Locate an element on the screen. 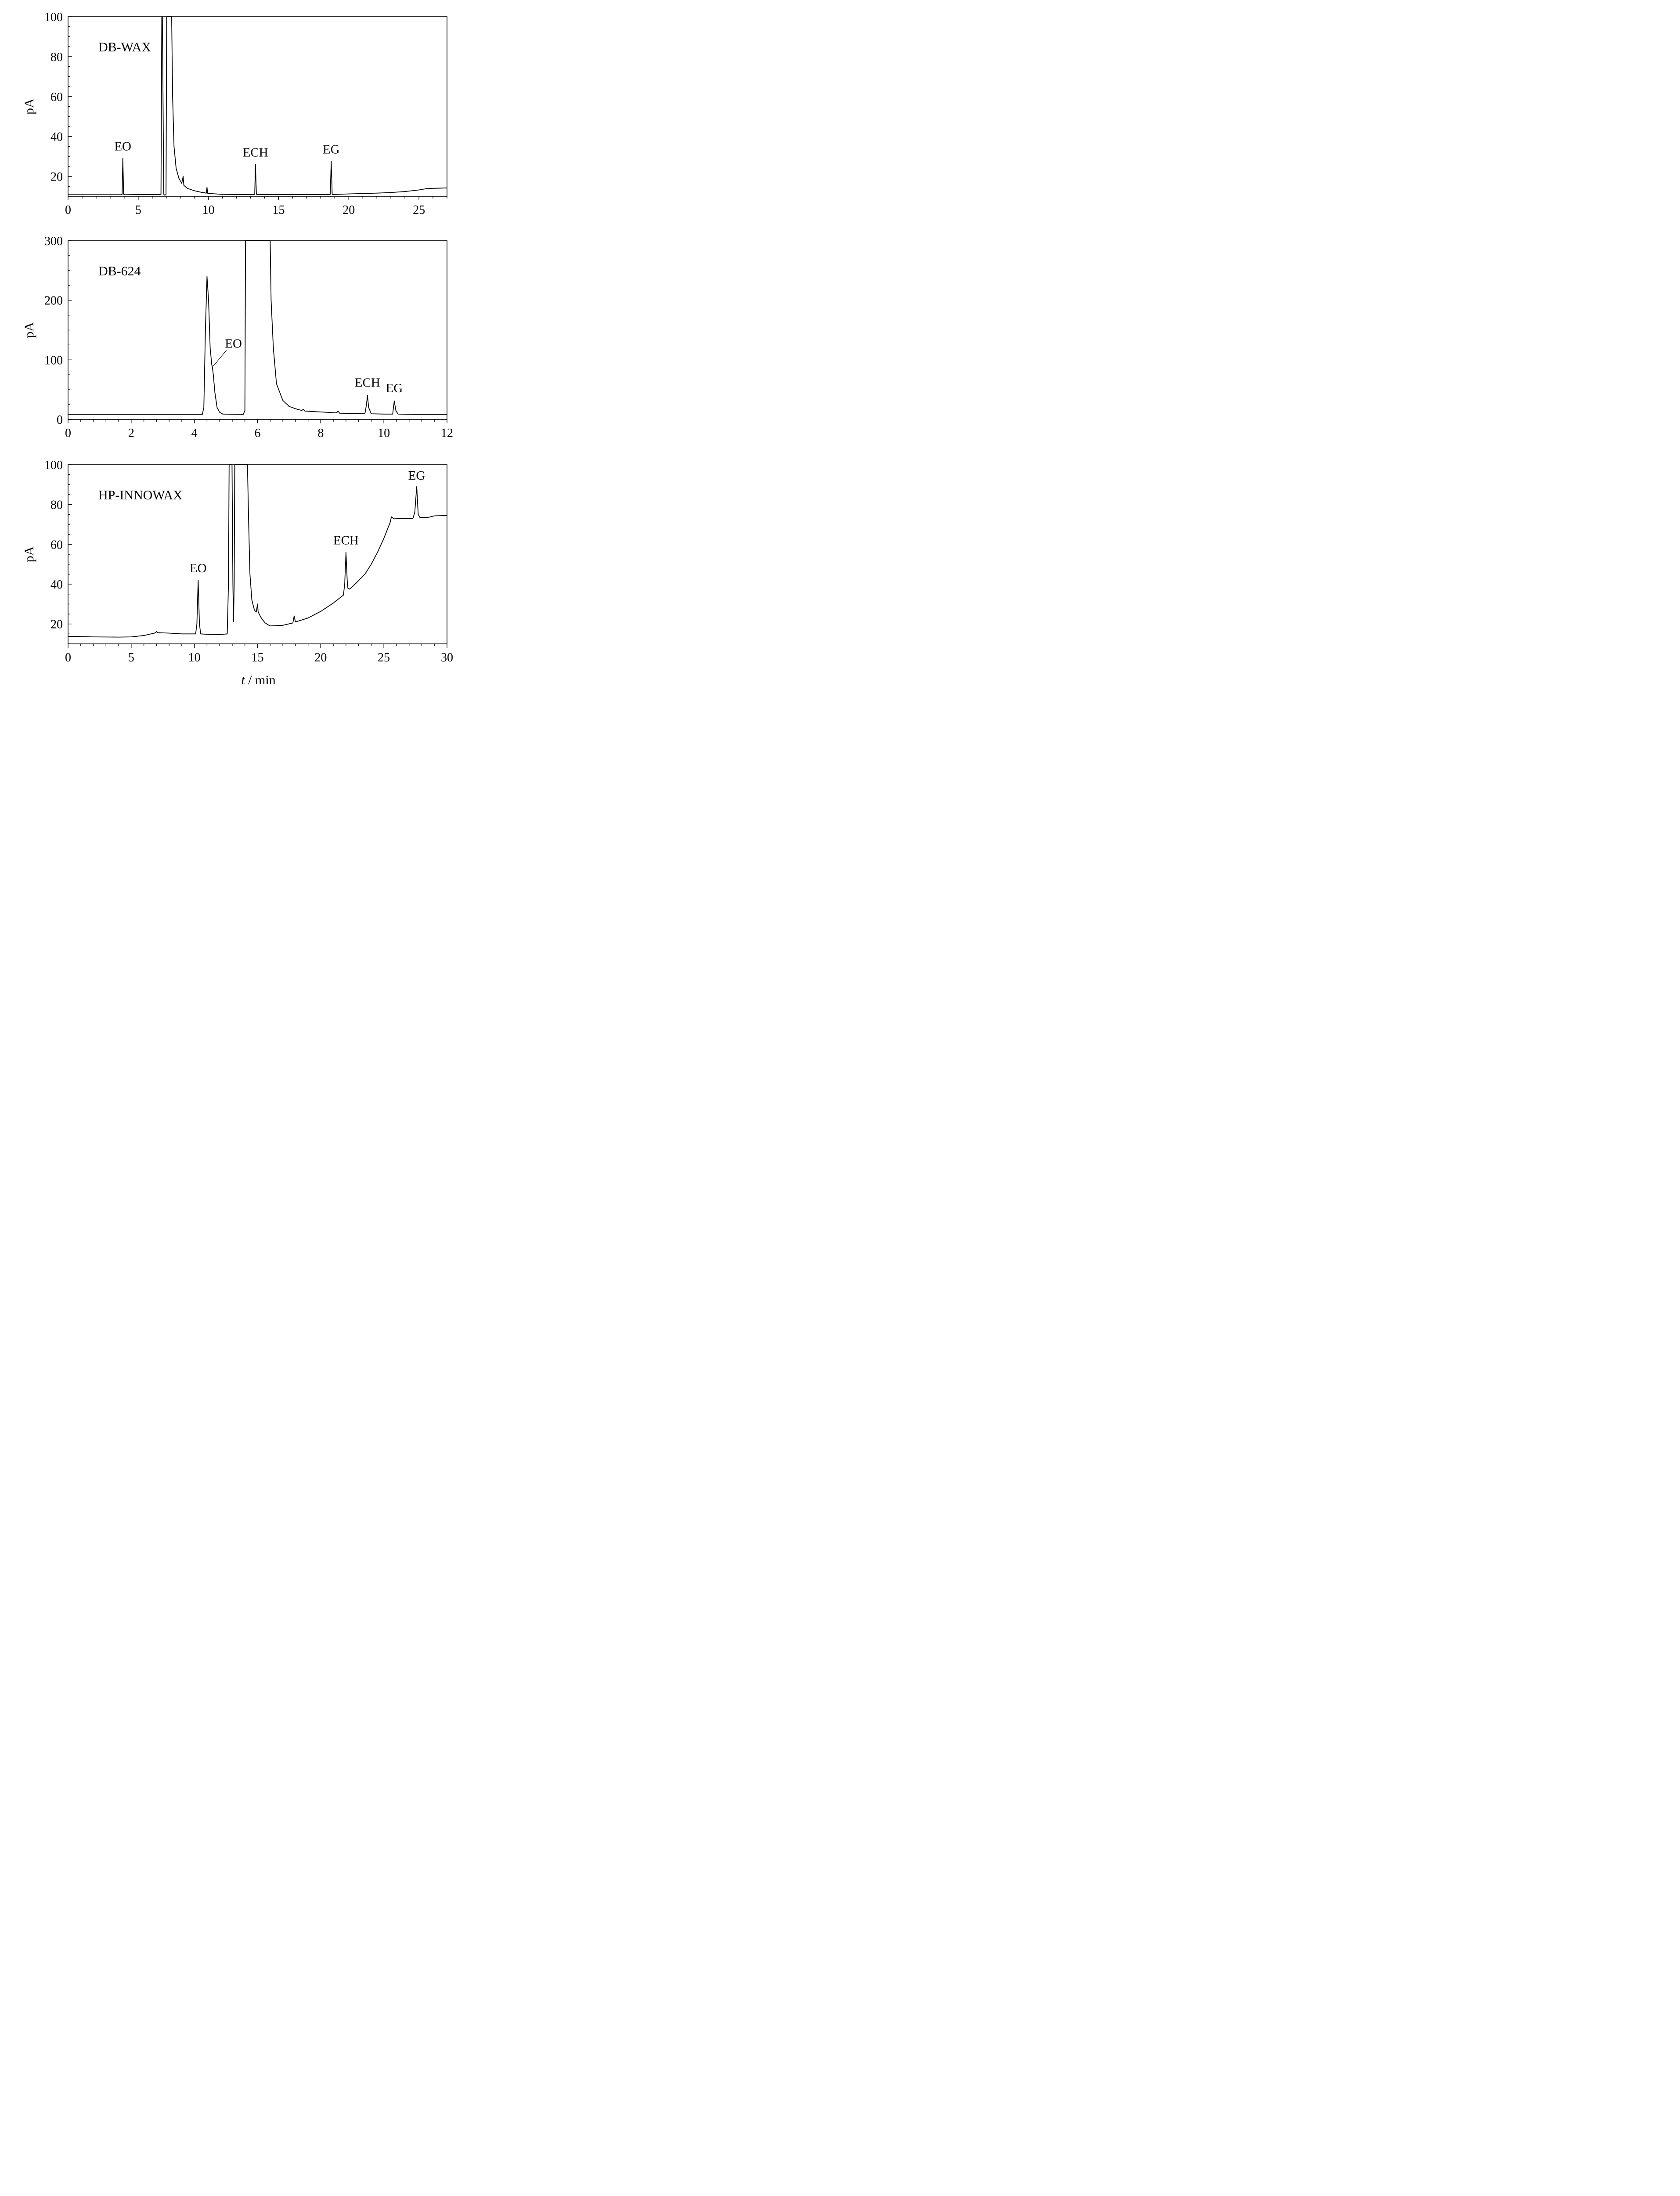 Image resolution: width=1680 pixels, height=2196 pixels. column-label: HP-INNOWAX is located at coordinates (140, 495).